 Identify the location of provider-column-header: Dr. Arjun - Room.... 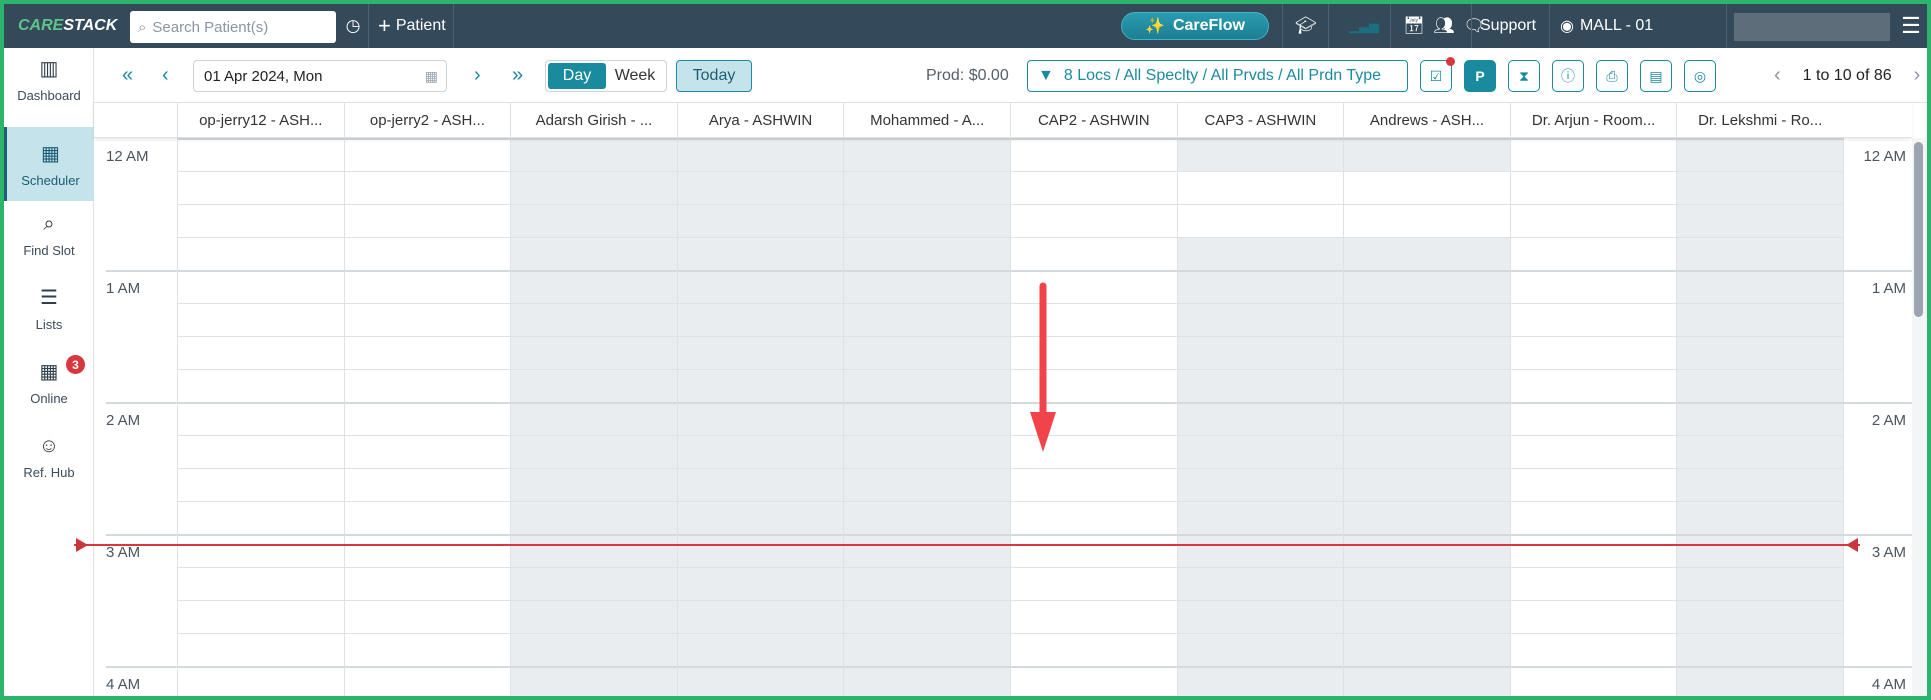
(1593, 120).